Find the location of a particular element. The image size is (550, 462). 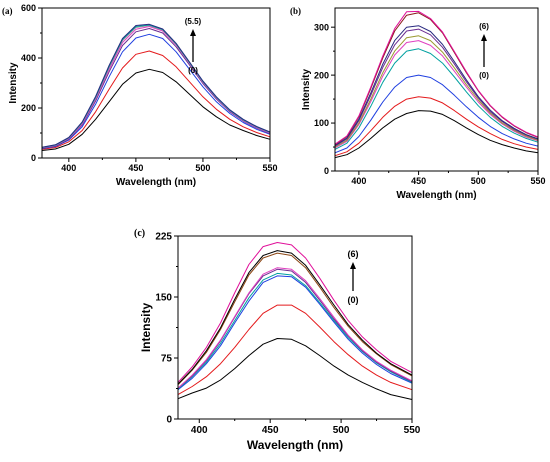

y-tick-label: 600 is located at coordinates (28, 8).